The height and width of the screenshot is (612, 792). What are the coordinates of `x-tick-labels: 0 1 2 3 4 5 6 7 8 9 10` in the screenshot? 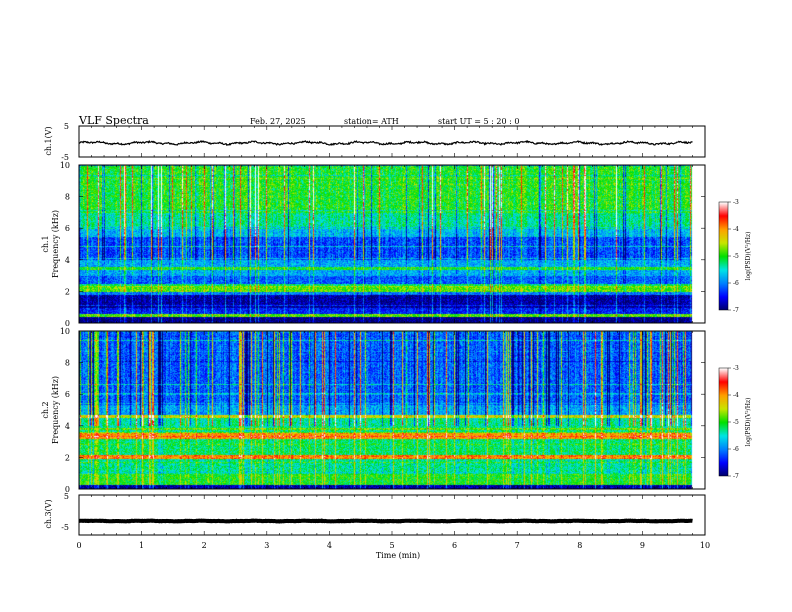 It's located at (393, 545).